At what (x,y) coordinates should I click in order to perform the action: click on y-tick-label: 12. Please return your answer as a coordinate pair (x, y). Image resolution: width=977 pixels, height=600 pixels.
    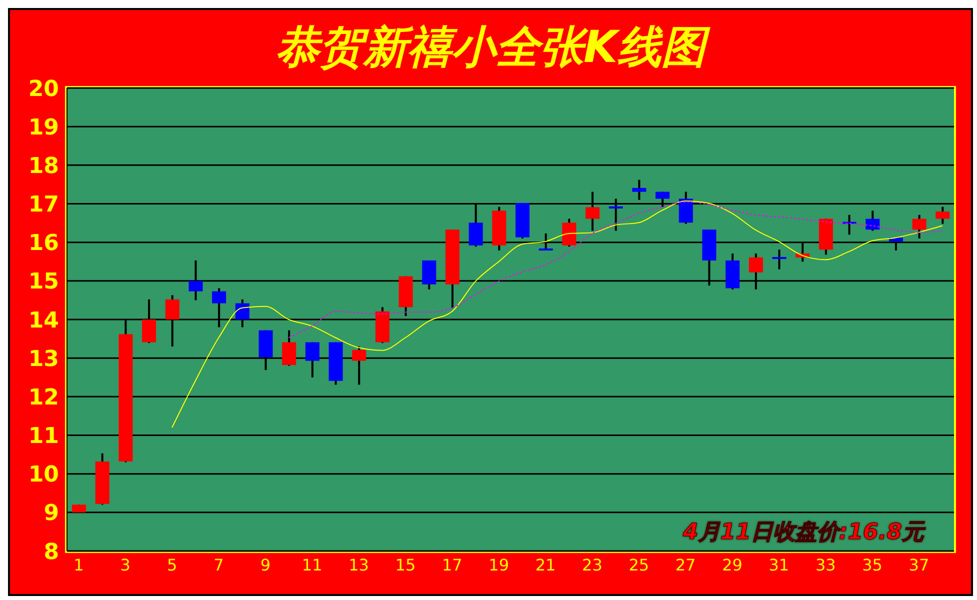
    Looking at the image, I should click on (43, 397).